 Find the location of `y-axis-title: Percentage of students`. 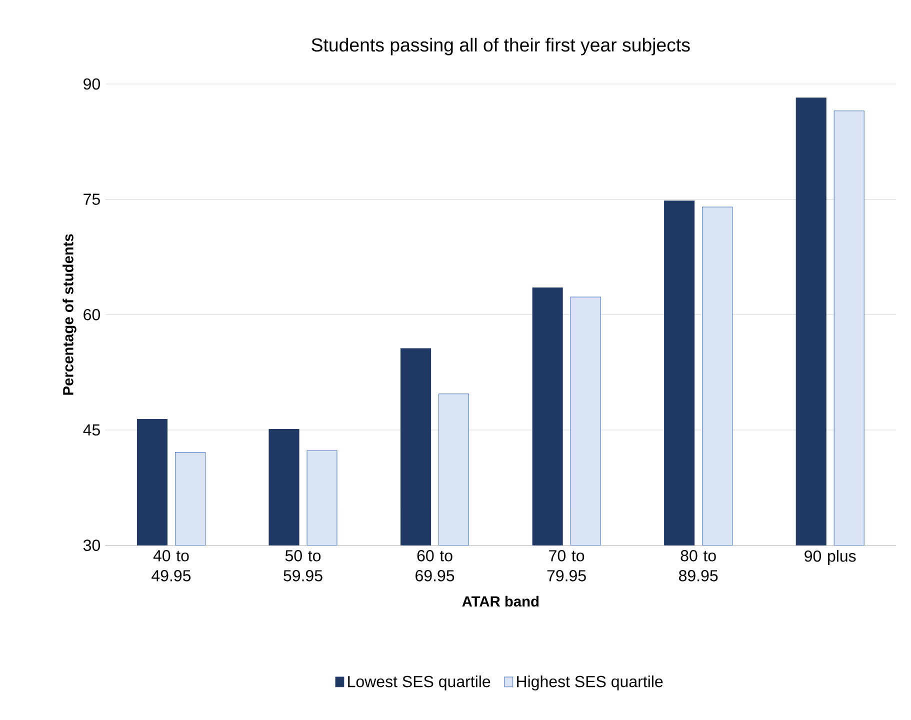

y-axis-title: Percentage of students is located at coordinates (69, 314).